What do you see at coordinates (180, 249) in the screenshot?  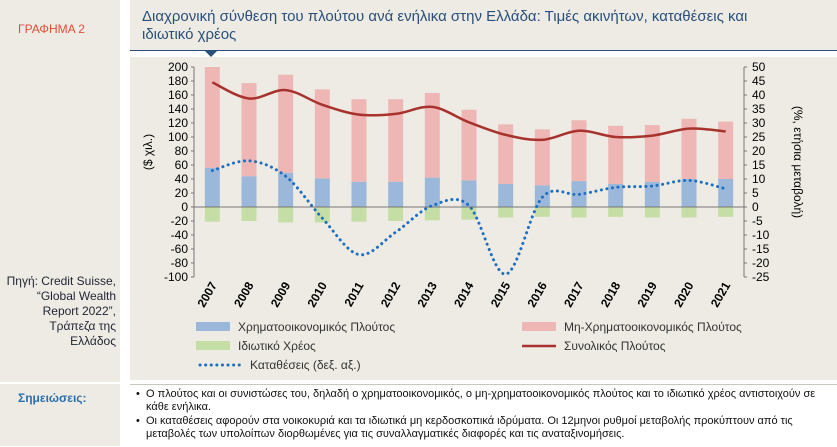 I see `y-tick-label: -60` at bounding box center [180, 249].